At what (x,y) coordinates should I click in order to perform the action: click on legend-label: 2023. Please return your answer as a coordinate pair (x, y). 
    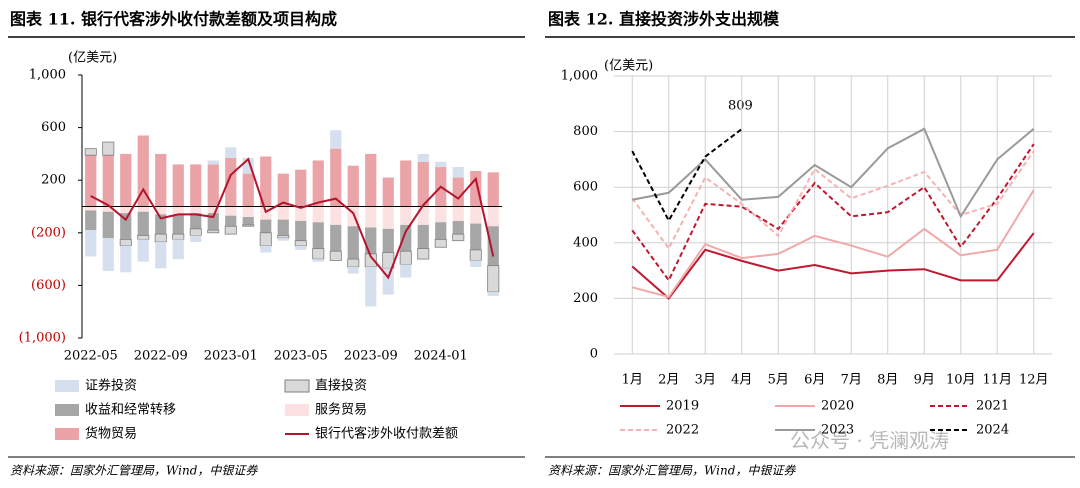
    Looking at the image, I should click on (837, 430).